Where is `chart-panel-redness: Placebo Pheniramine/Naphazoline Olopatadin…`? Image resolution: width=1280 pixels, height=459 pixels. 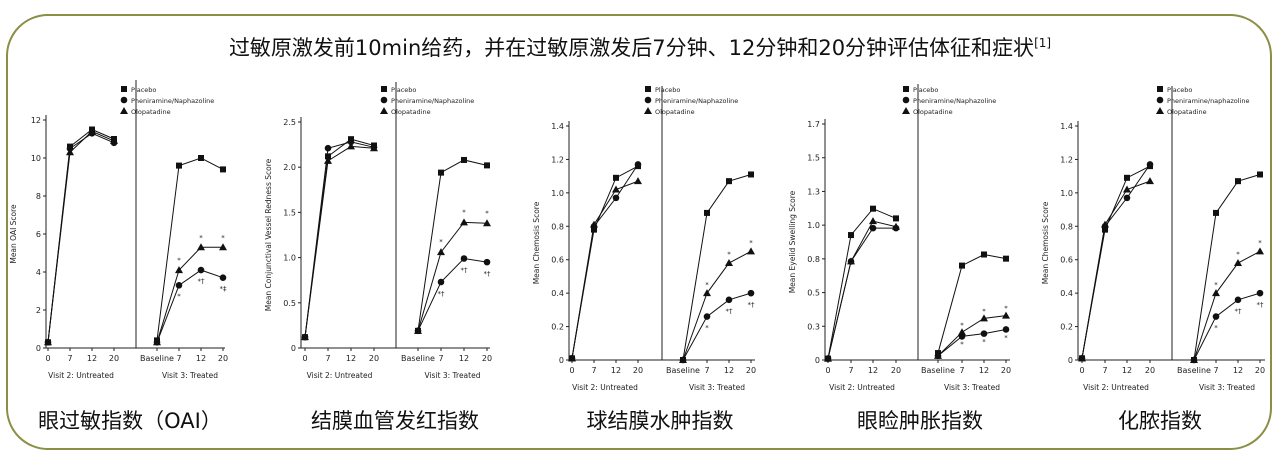 chart-panel-redness: Placebo Pheniramine/Naphazoline Olopatadin… is located at coordinates (375, 239).